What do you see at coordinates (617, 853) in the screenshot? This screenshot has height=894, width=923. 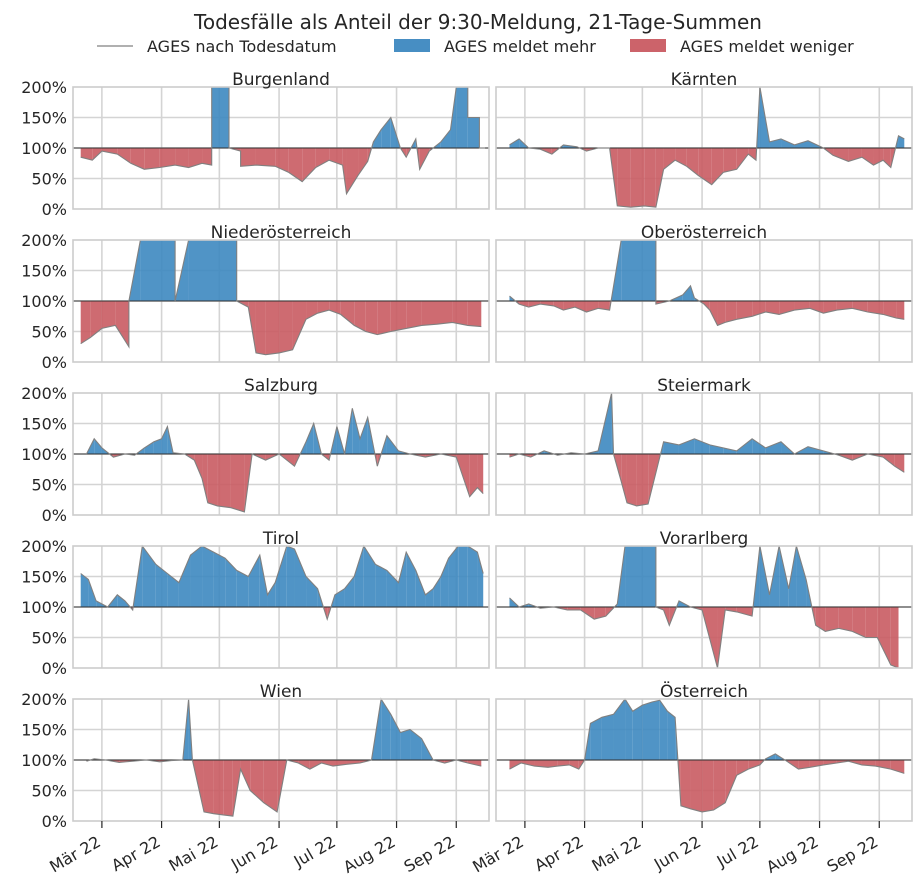 I see `x-tick-label: Mai 22` at bounding box center [617, 853].